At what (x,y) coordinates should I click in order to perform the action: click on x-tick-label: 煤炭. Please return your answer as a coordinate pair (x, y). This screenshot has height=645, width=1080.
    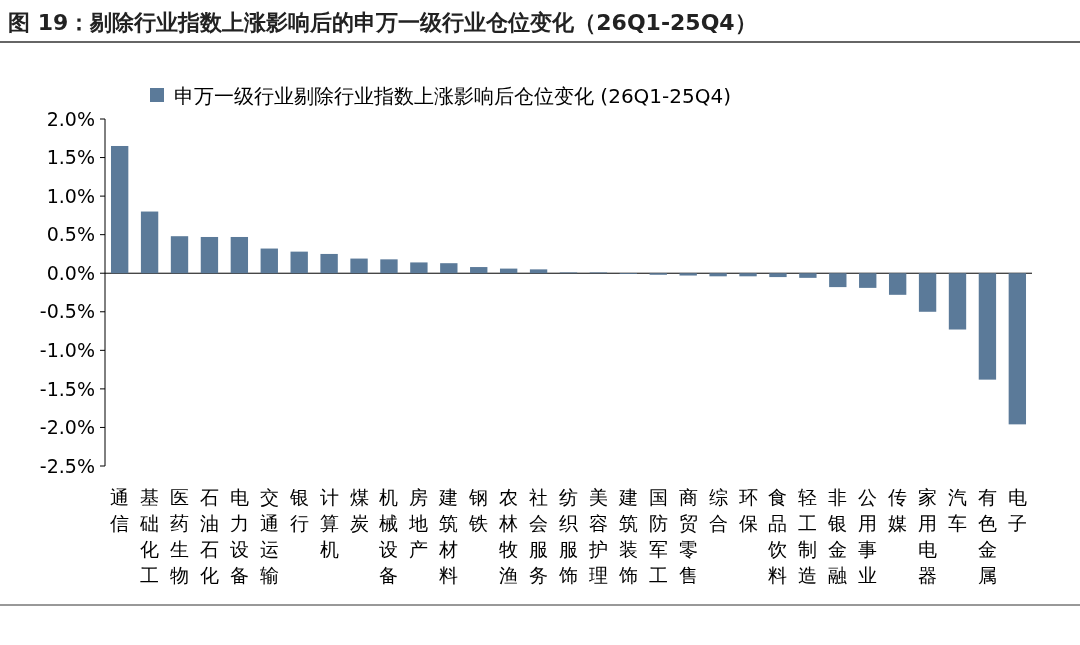
    Looking at the image, I should click on (359, 510).